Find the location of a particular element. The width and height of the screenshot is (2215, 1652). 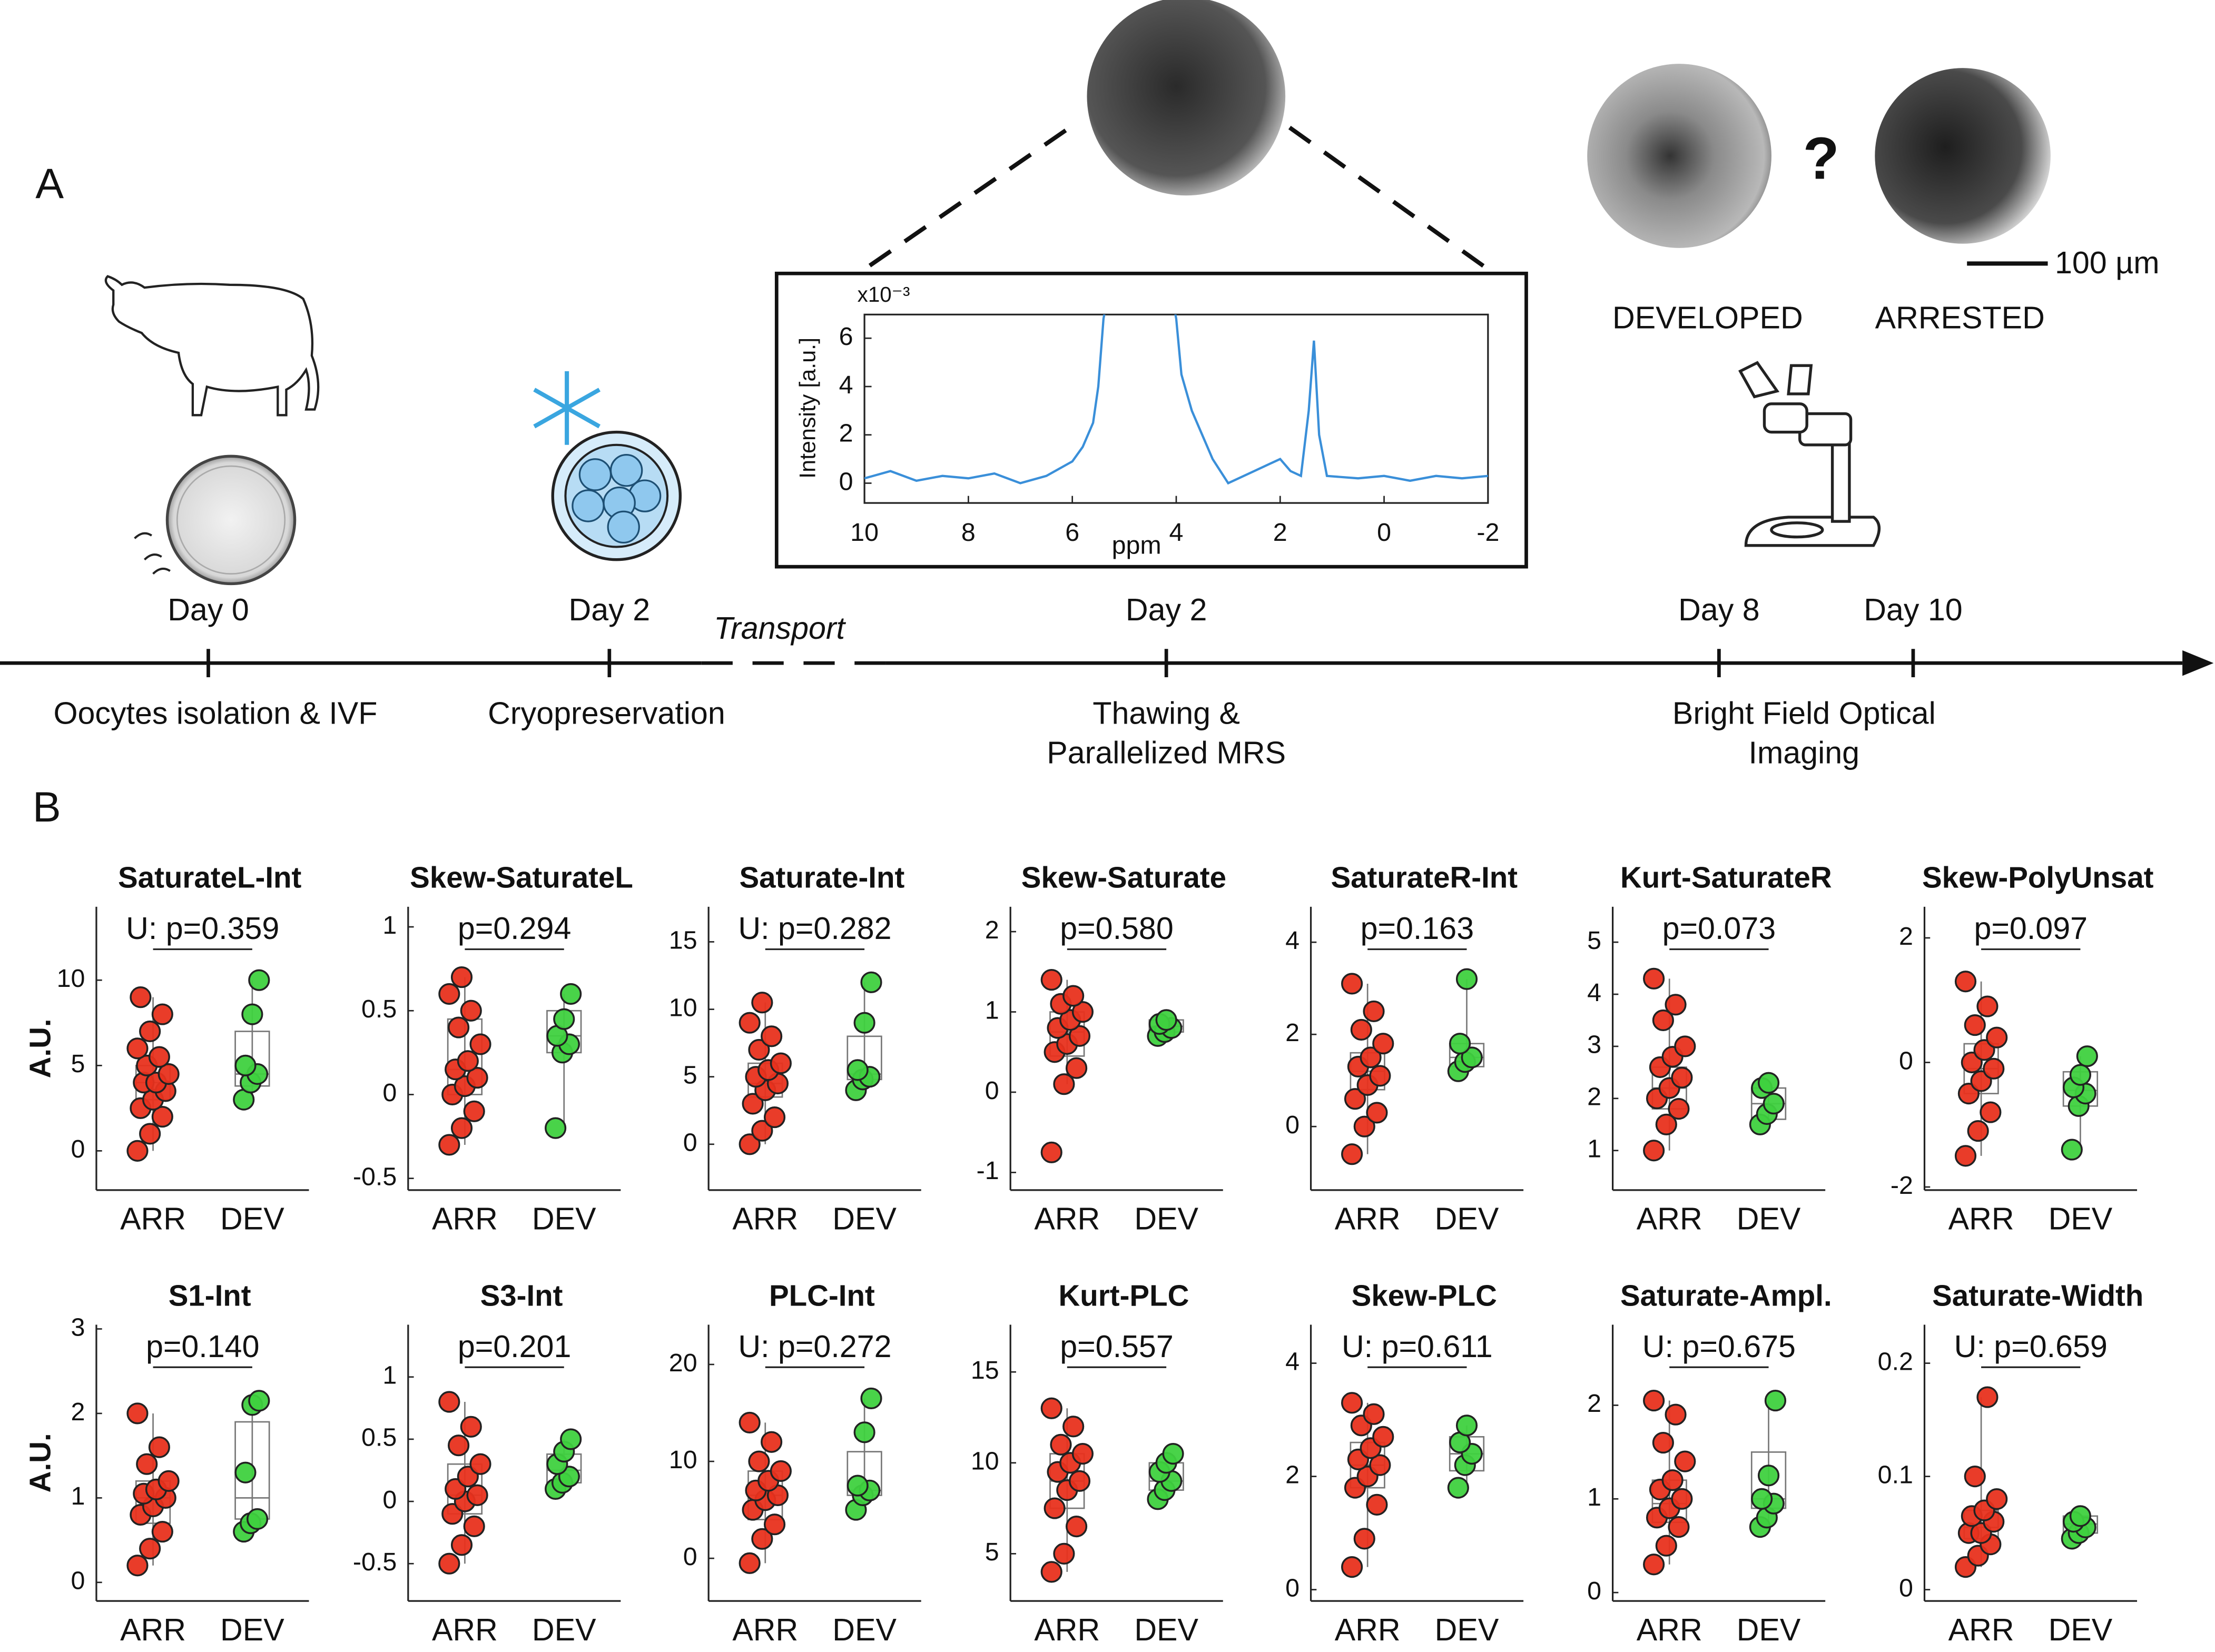

scale-label: 100 µm is located at coordinates (2107, 263).